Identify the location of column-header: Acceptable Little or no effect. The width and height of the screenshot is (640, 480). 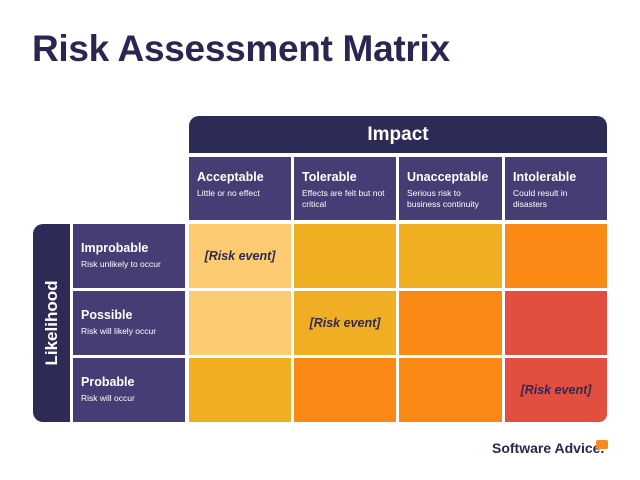
(240, 188).